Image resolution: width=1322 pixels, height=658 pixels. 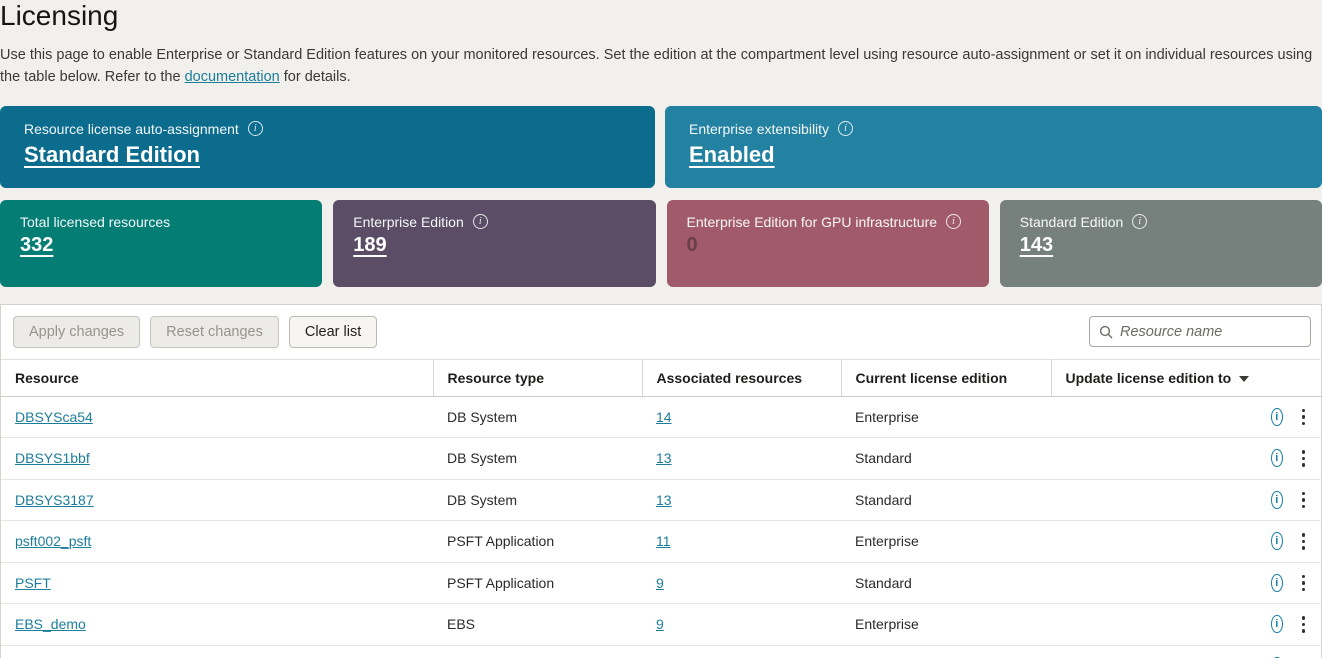 What do you see at coordinates (1289, 377) in the screenshot?
I see `column-header-actions` at bounding box center [1289, 377].